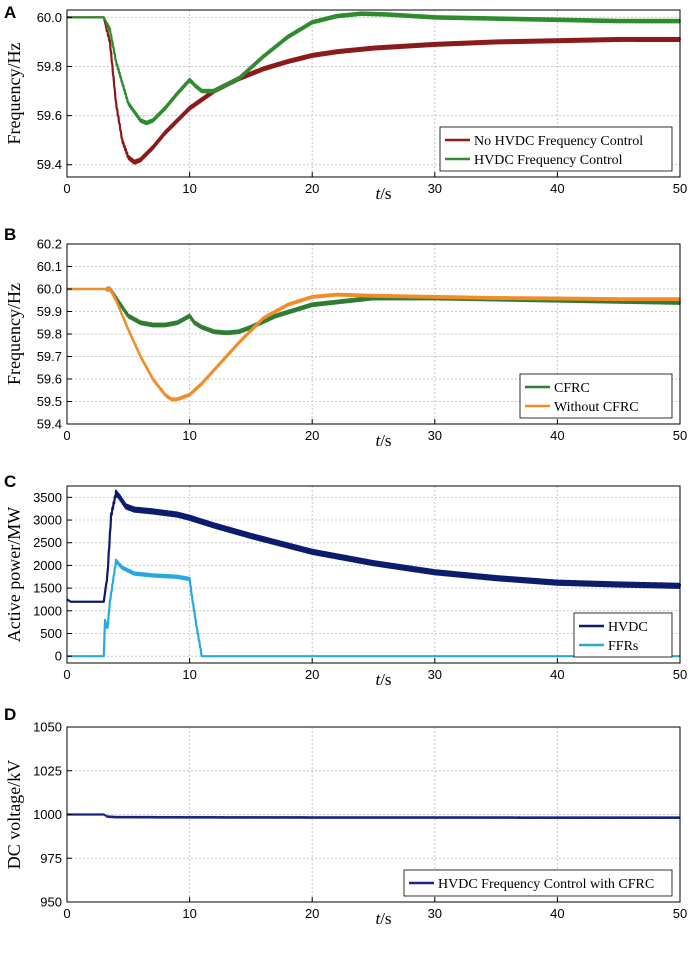 The image size is (699, 958). I want to click on y-axis-label: Active power/MW, so click(14, 574).